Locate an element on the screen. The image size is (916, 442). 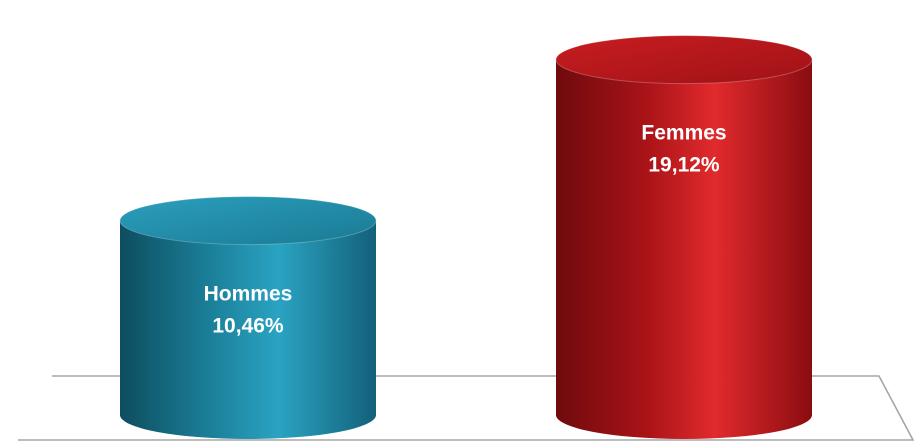
bar-body is located at coordinates (248, 329).